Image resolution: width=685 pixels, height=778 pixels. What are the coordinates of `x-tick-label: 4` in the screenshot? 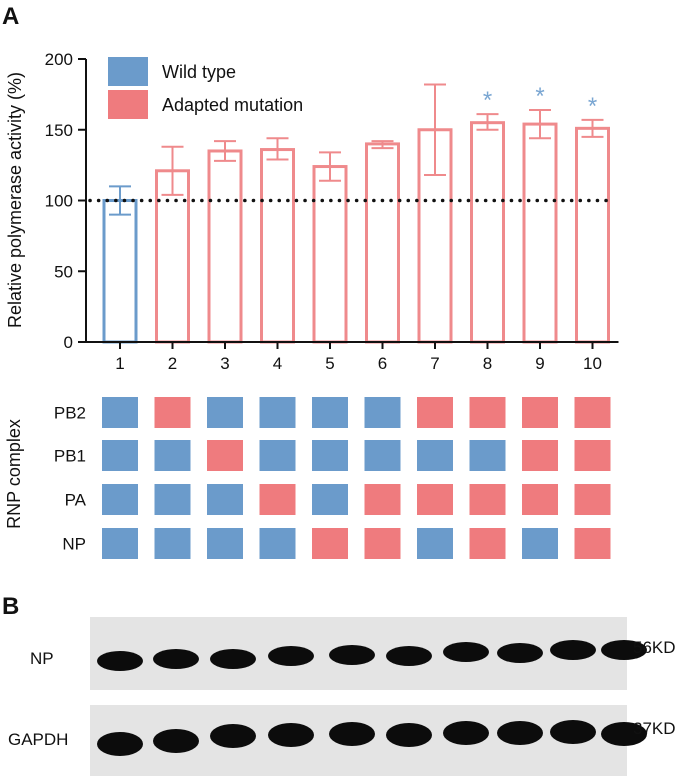 It's located at (277, 363).